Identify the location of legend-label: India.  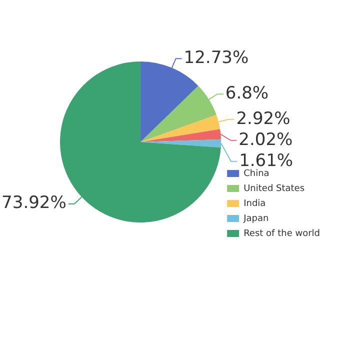
(255, 203).